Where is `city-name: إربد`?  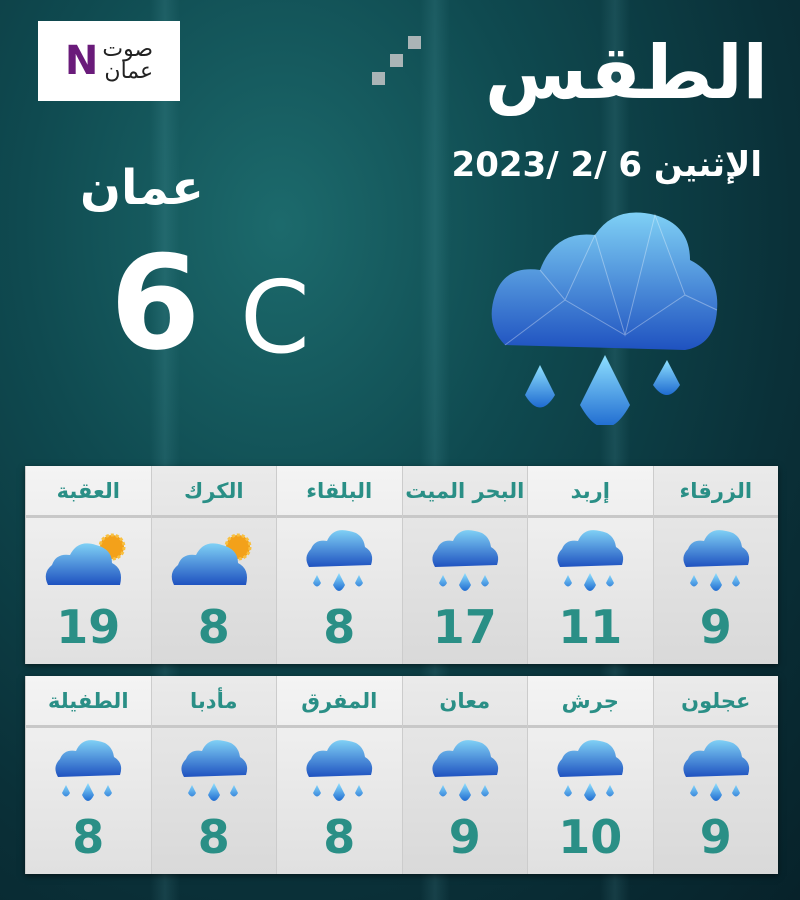
city-name: إربد is located at coordinates (590, 492).